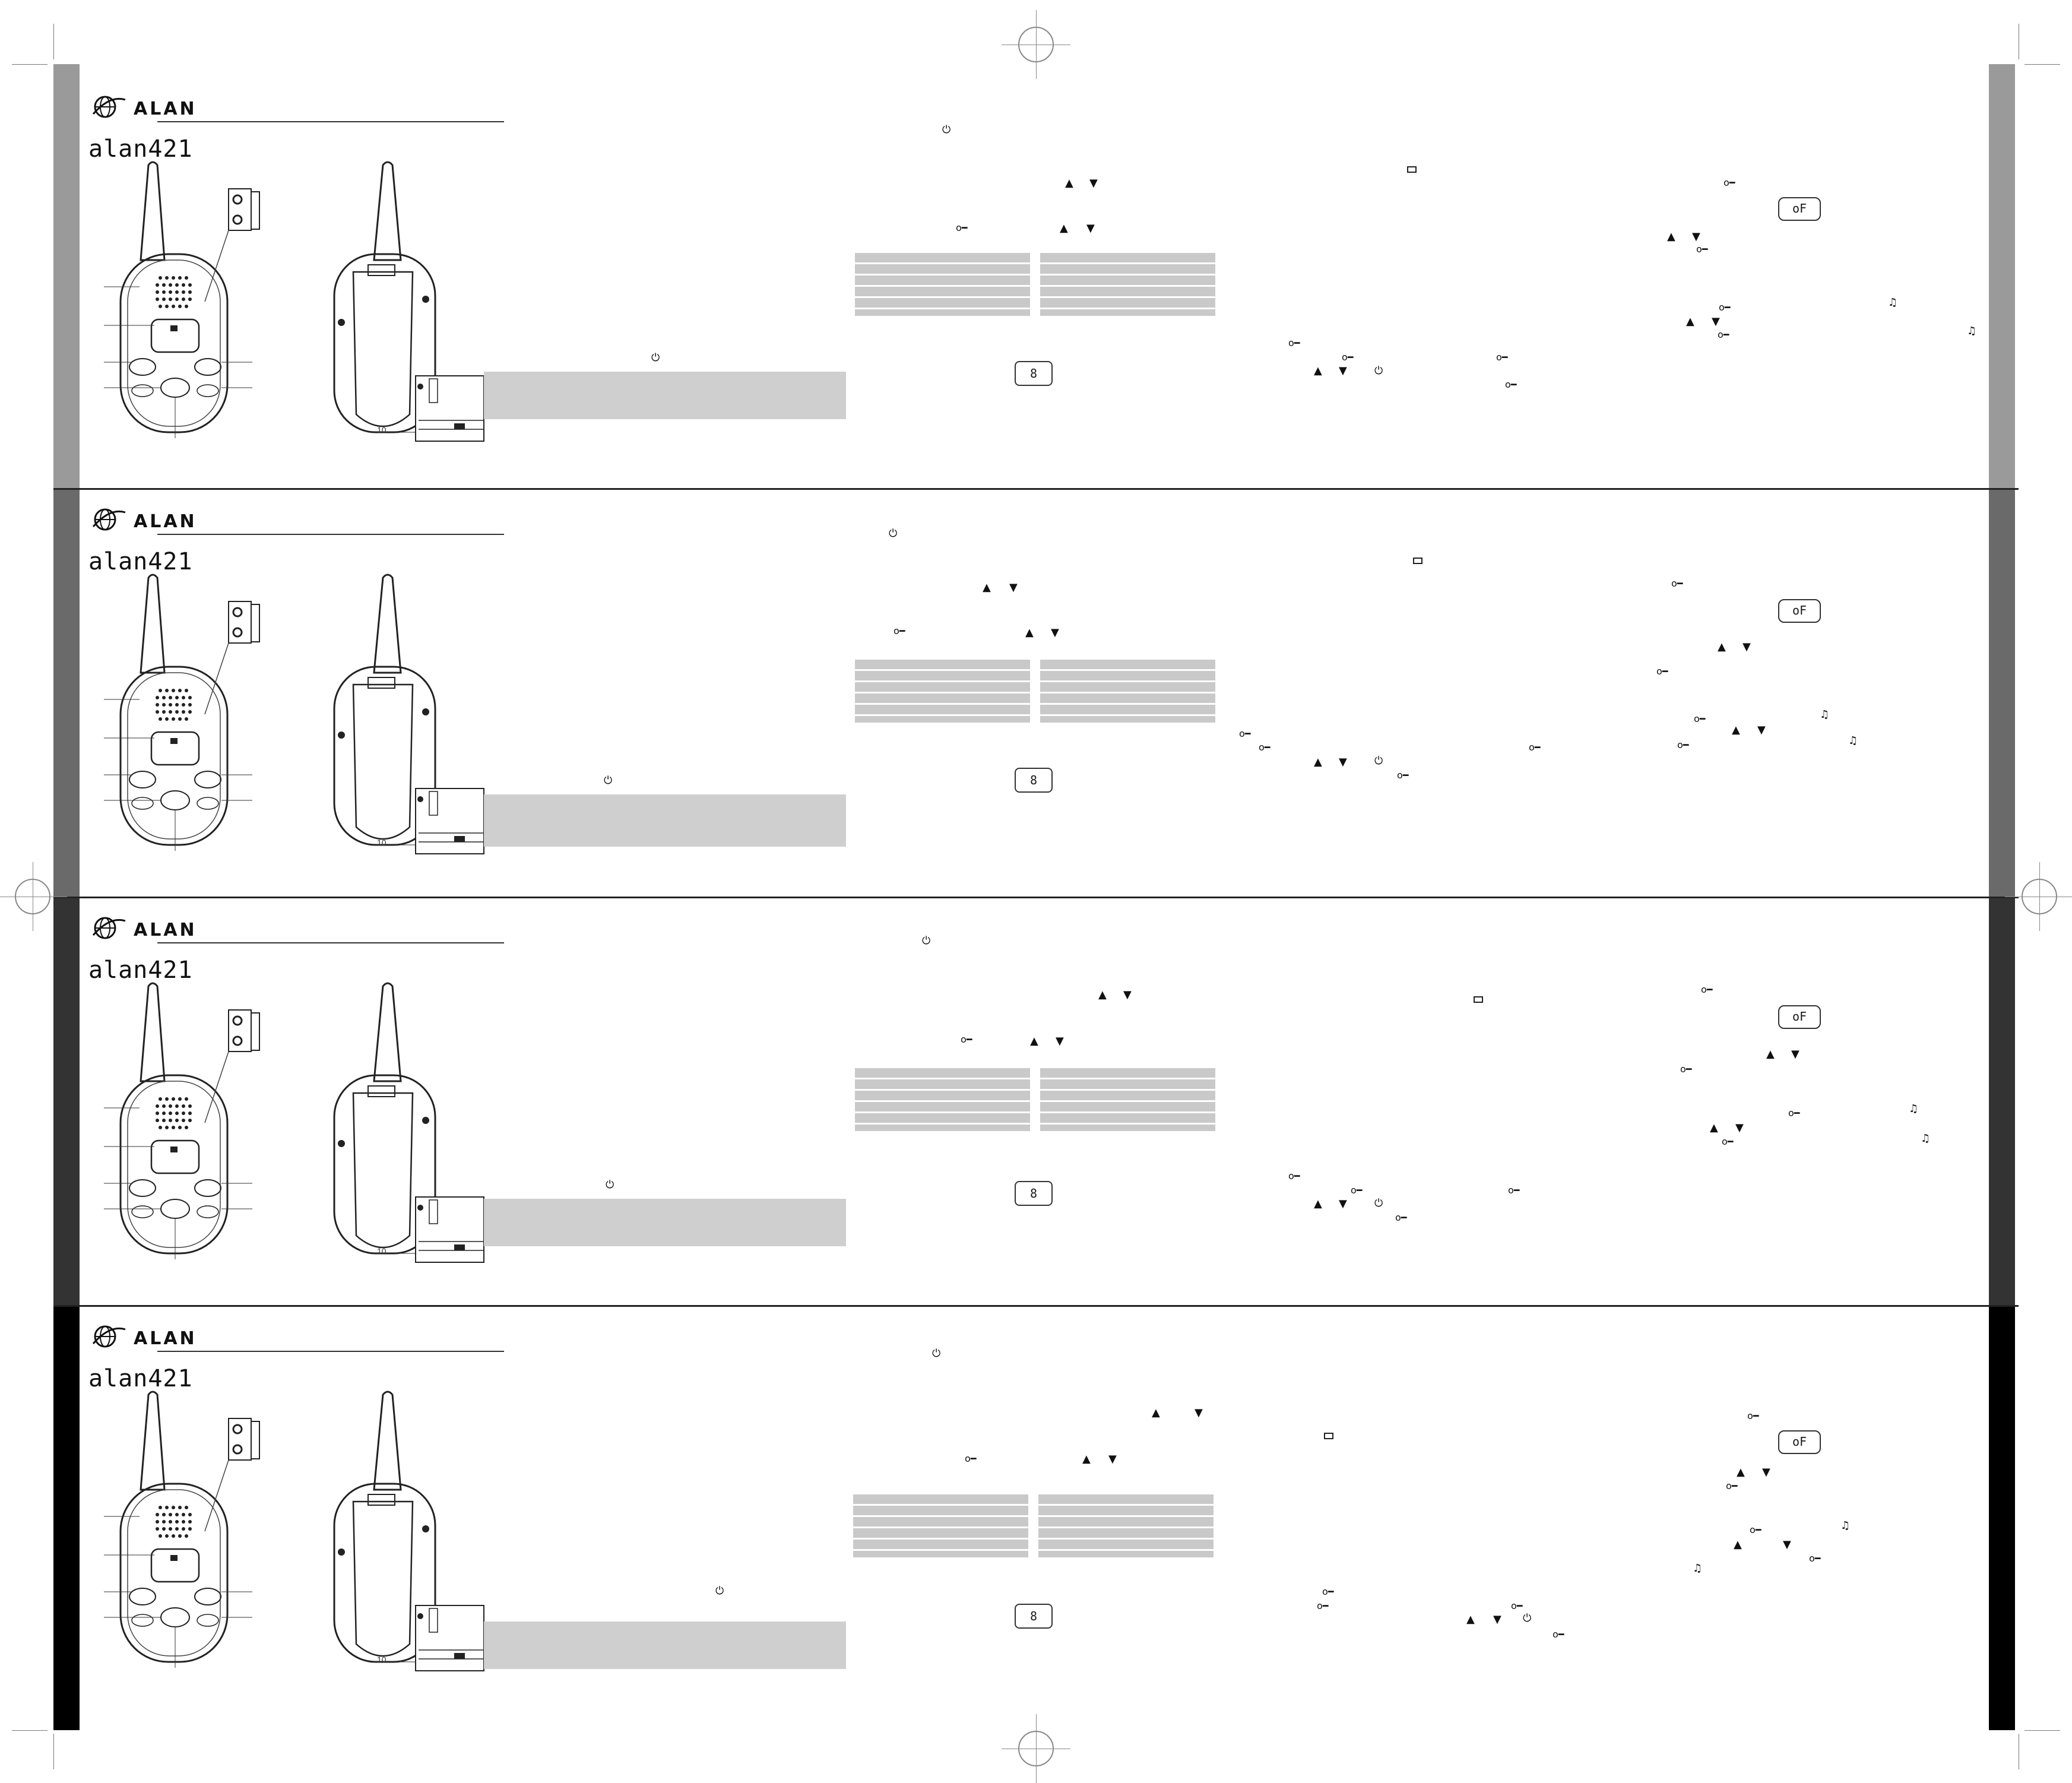  Describe the element at coordinates (2002, 1101) in the screenshot. I see `side-tab-3-right` at that location.